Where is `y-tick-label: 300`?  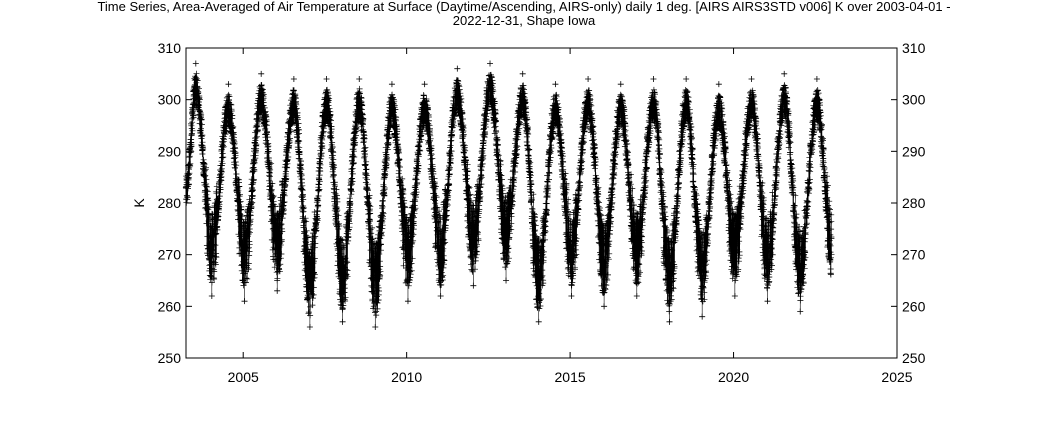 y-tick-label: 300 is located at coordinates (170, 100).